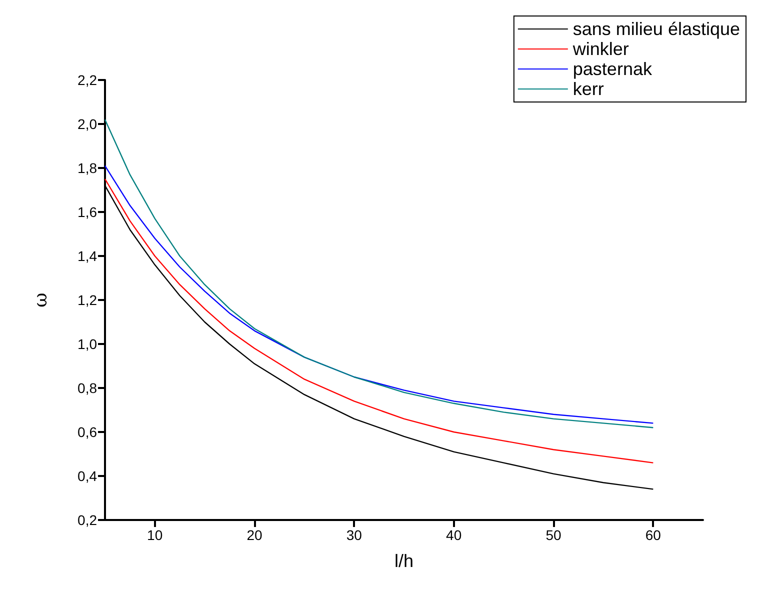 This screenshot has height=594, width=758. I want to click on y-tick-label: 2,0, so click(88, 124).